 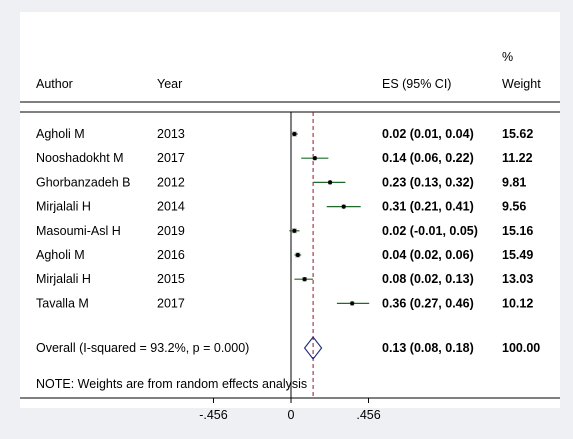 I want to click on study-author: Tavalla M, so click(x=62, y=303).